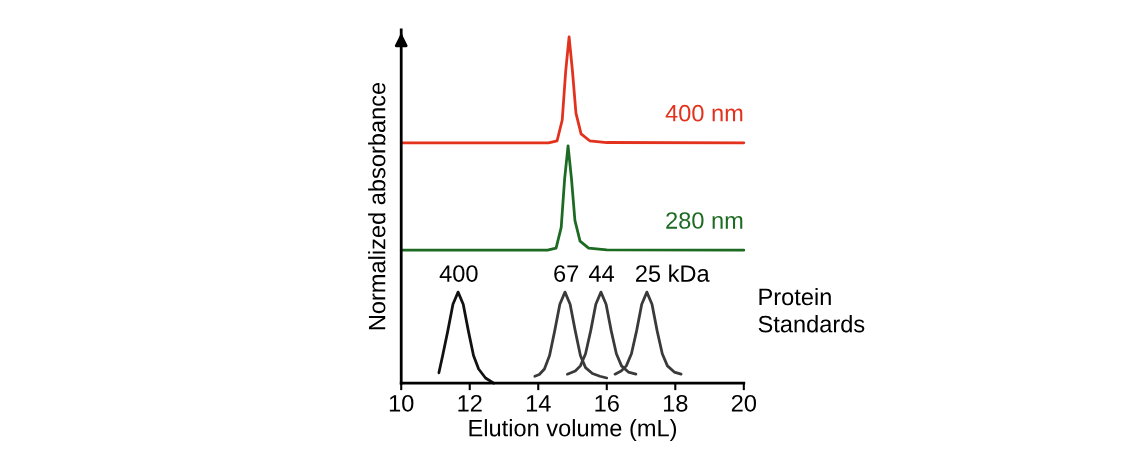 The image size is (1127, 454). Describe the element at coordinates (573, 430) in the screenshot. I see `x-axis-title: Elution volume (mL)` at that location.